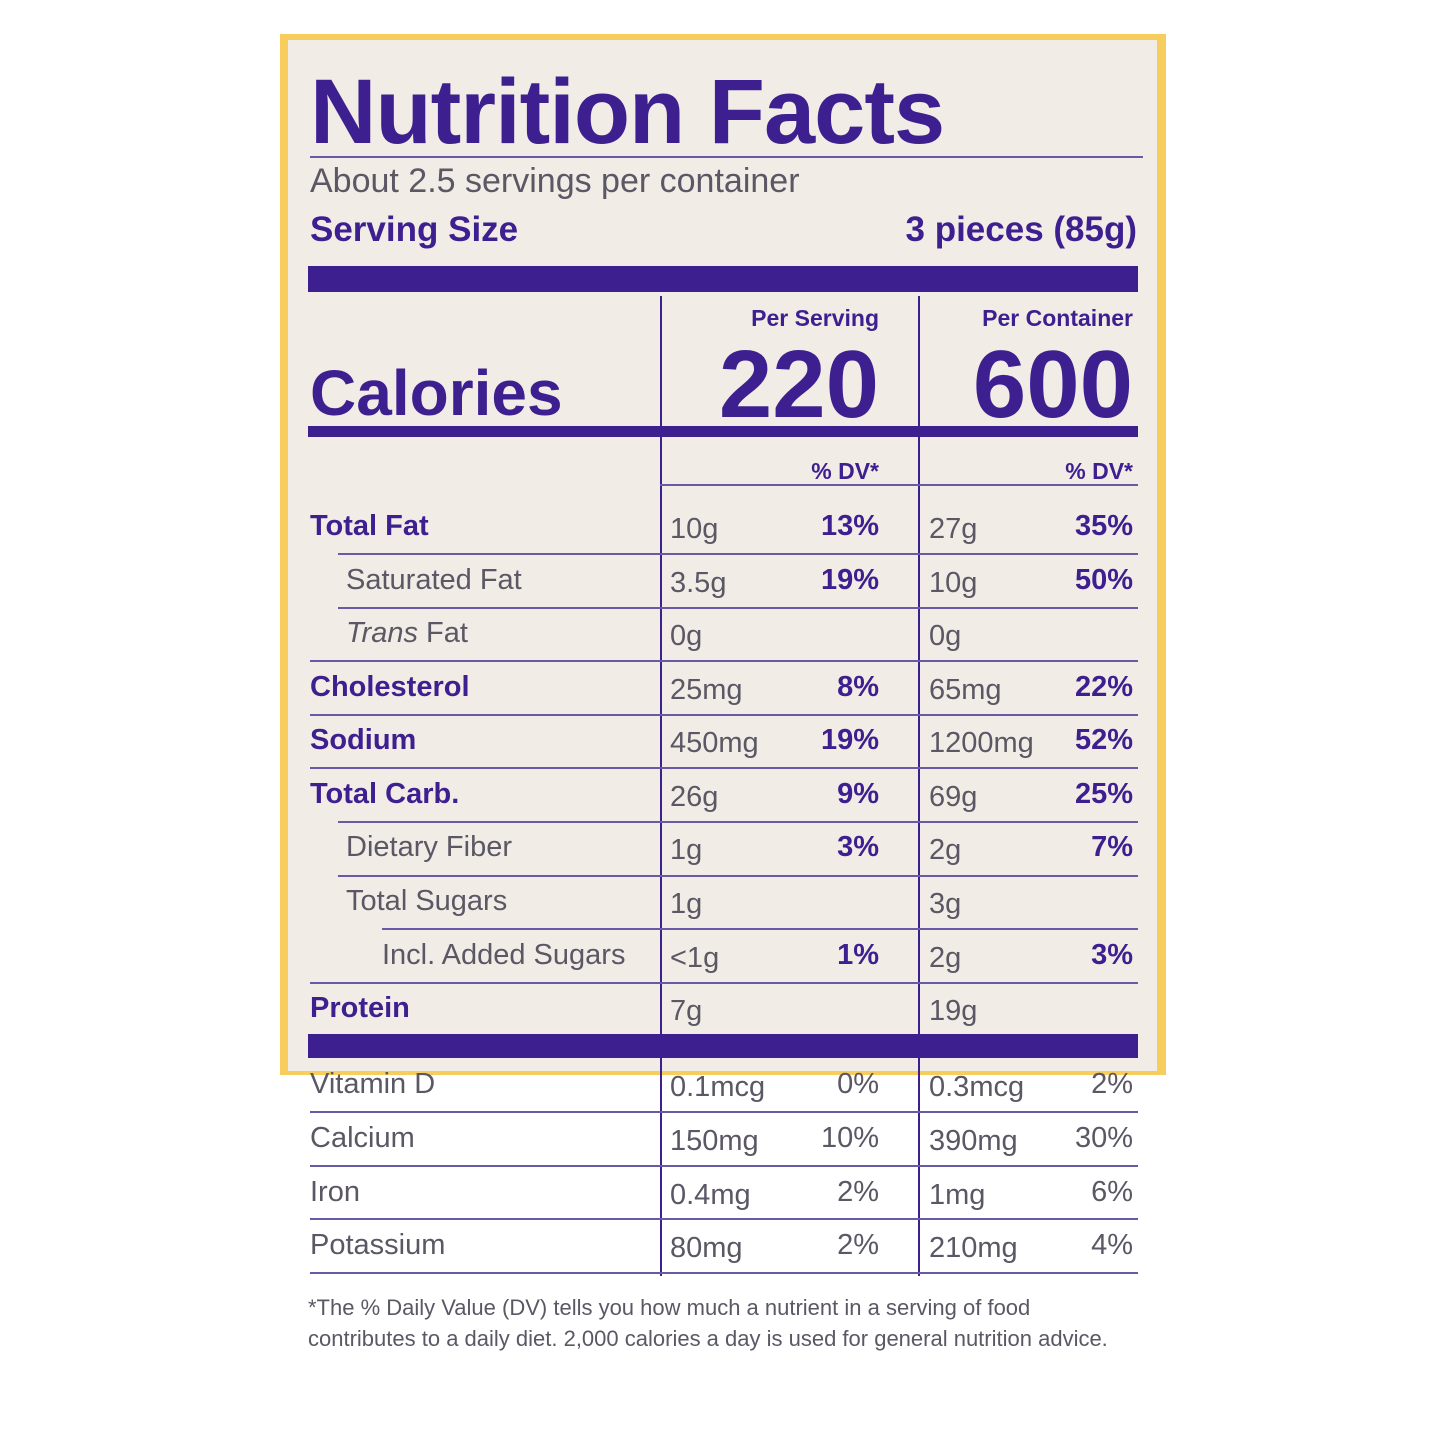 This screenshot has width=1445, height=1445. What do you see at coordinates (698, 583) in the screenshot?
I see `serving-amount: 3.5g` at bounding box center [698, 583].